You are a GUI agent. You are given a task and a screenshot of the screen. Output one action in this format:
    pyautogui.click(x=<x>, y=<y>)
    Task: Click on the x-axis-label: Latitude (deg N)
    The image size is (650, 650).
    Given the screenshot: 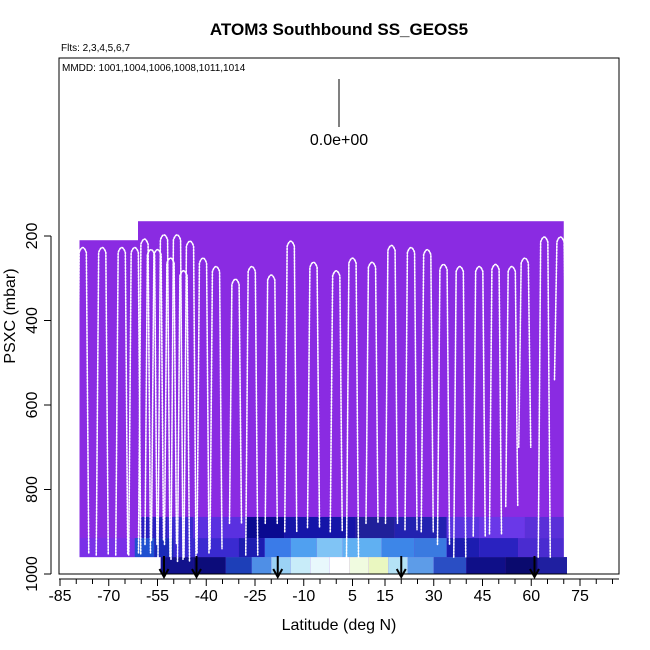 What is the action you would take?
    pyautogui.click(x=339, y=625)
    